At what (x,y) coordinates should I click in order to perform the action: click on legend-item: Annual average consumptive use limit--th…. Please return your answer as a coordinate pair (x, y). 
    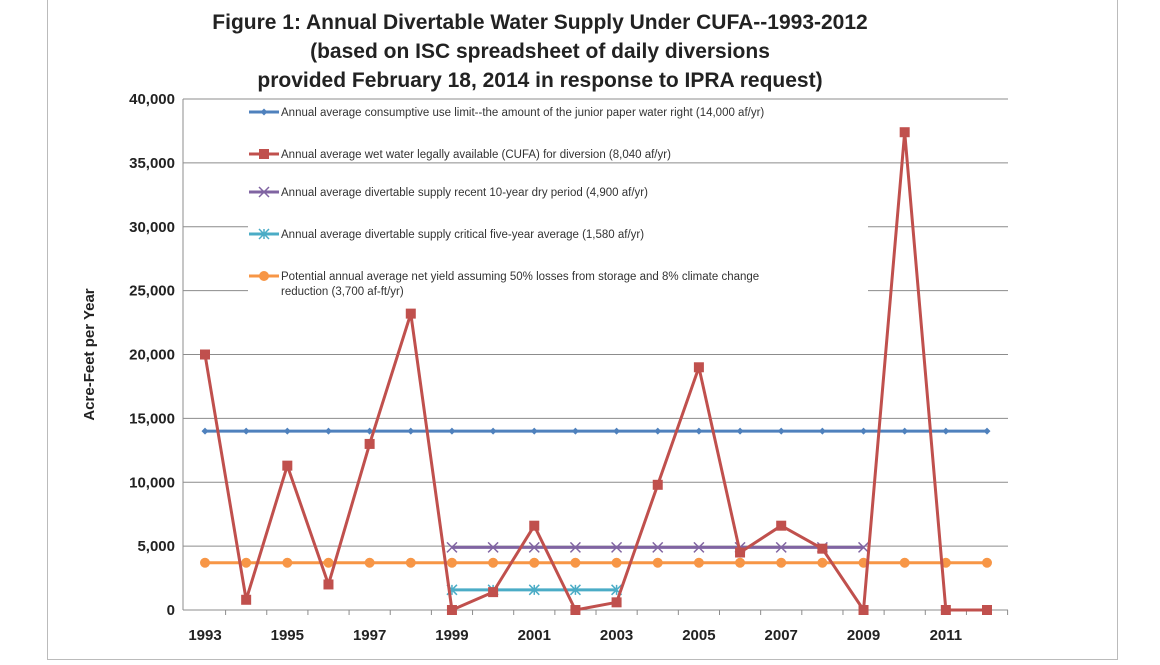
    Looking at the image, I should click on (558, 110).